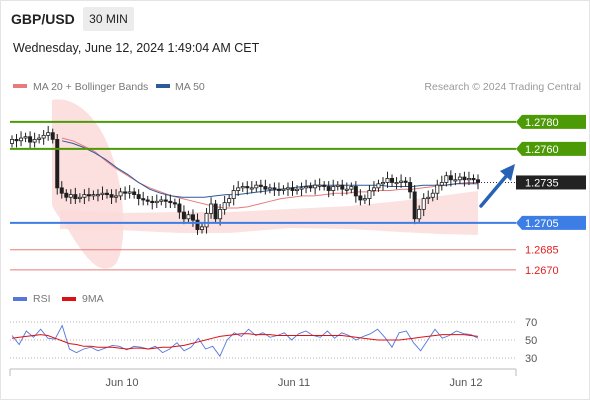 This screenshot has height=400, width=590. I want to click on rsi-ma-legend-swatch, so click(69, 299).